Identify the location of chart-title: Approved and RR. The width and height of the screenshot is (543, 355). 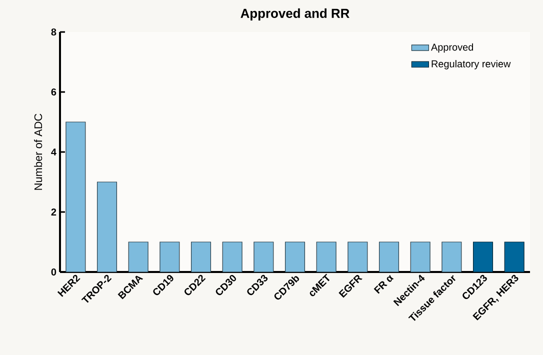
(295, 14).